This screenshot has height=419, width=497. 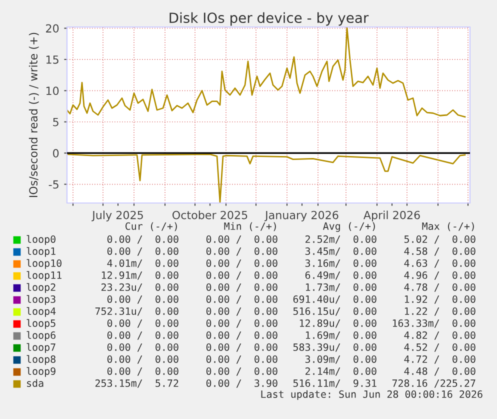 What do you see at coordinates (41, 360) in the screenshot?
I see `legend-label: loop8` at bounding box center [41, 360].